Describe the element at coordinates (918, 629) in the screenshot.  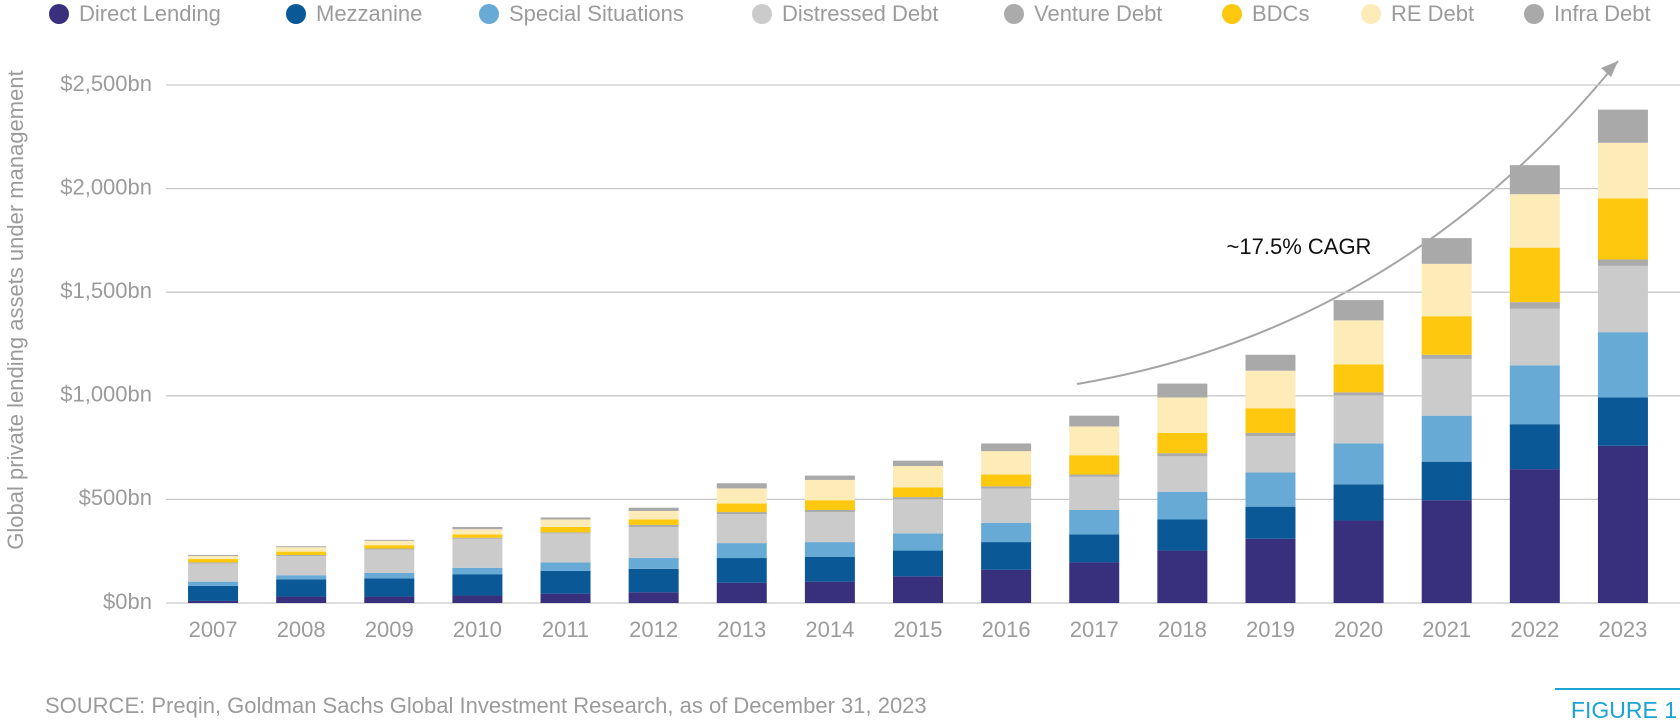
I see `x-tick-label: 2015` at that location.